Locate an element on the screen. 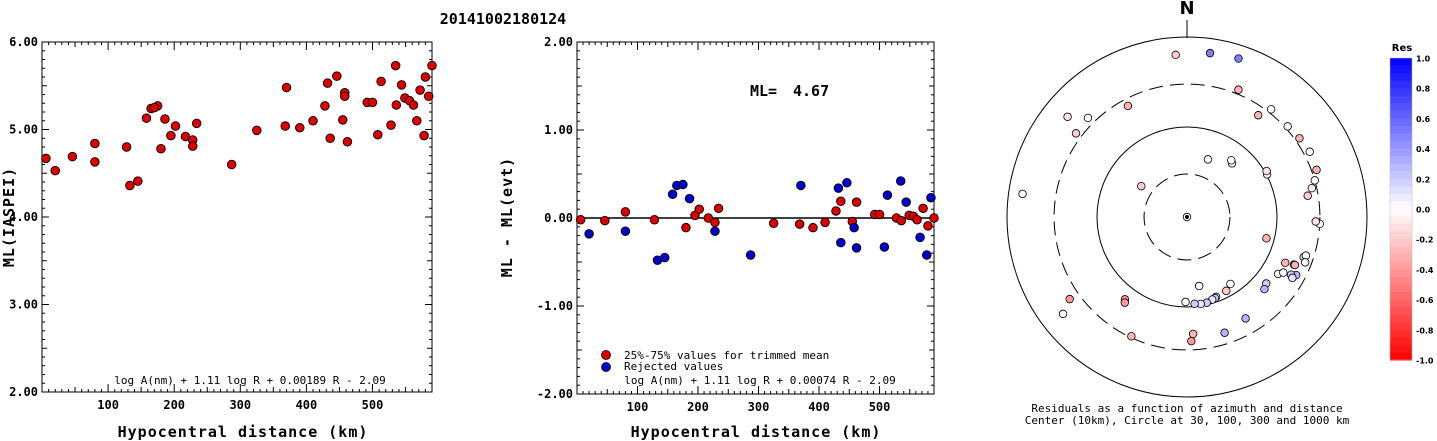 Image resolution: width=1437 pixels, height=441 pixels. colorbar-tick-label: 1.0 is located at coordinates (1423, 59).